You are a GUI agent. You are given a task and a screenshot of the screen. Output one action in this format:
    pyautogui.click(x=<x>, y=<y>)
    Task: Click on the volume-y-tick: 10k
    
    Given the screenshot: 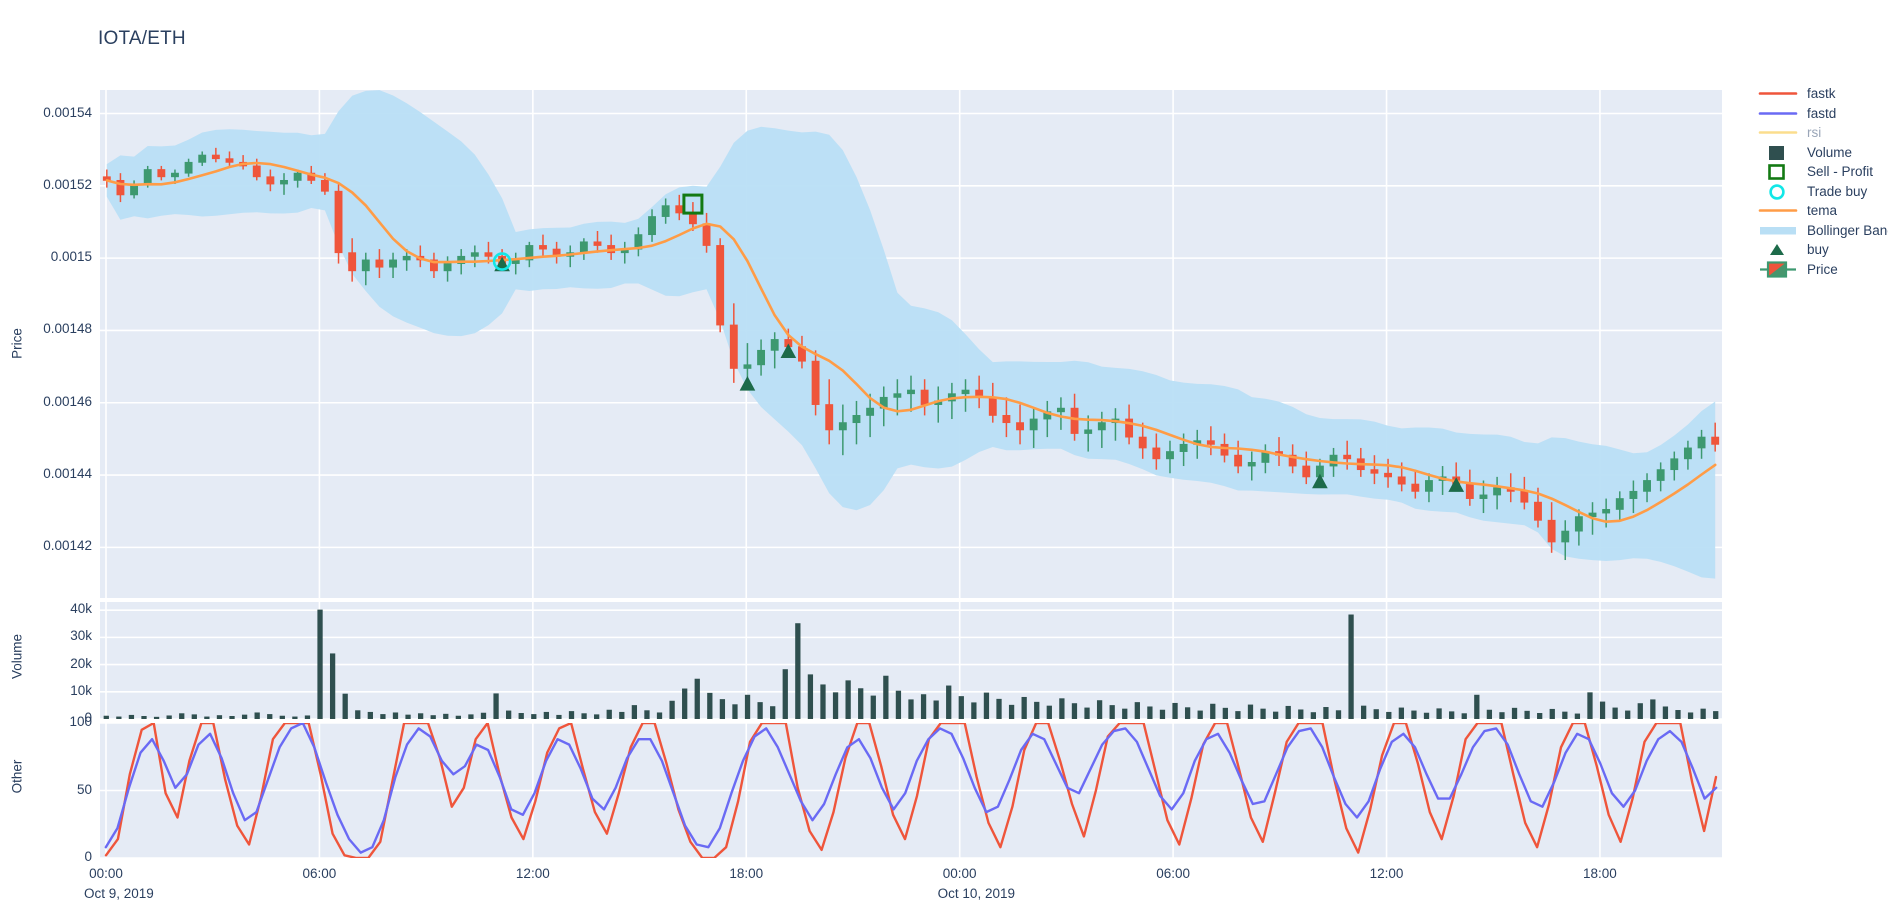 What is the action you would take?
    pyautogui.click(x=81, y=690)
    